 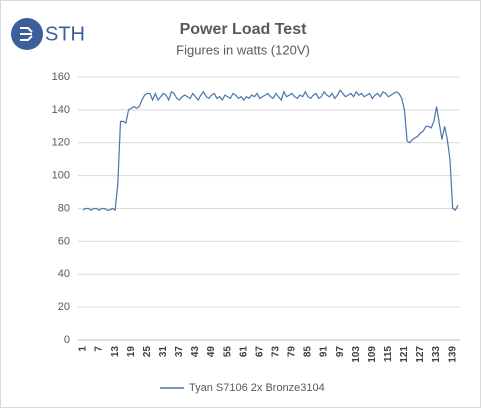 I want to click on x-tick-label: 91, so click(x=324, y=352).